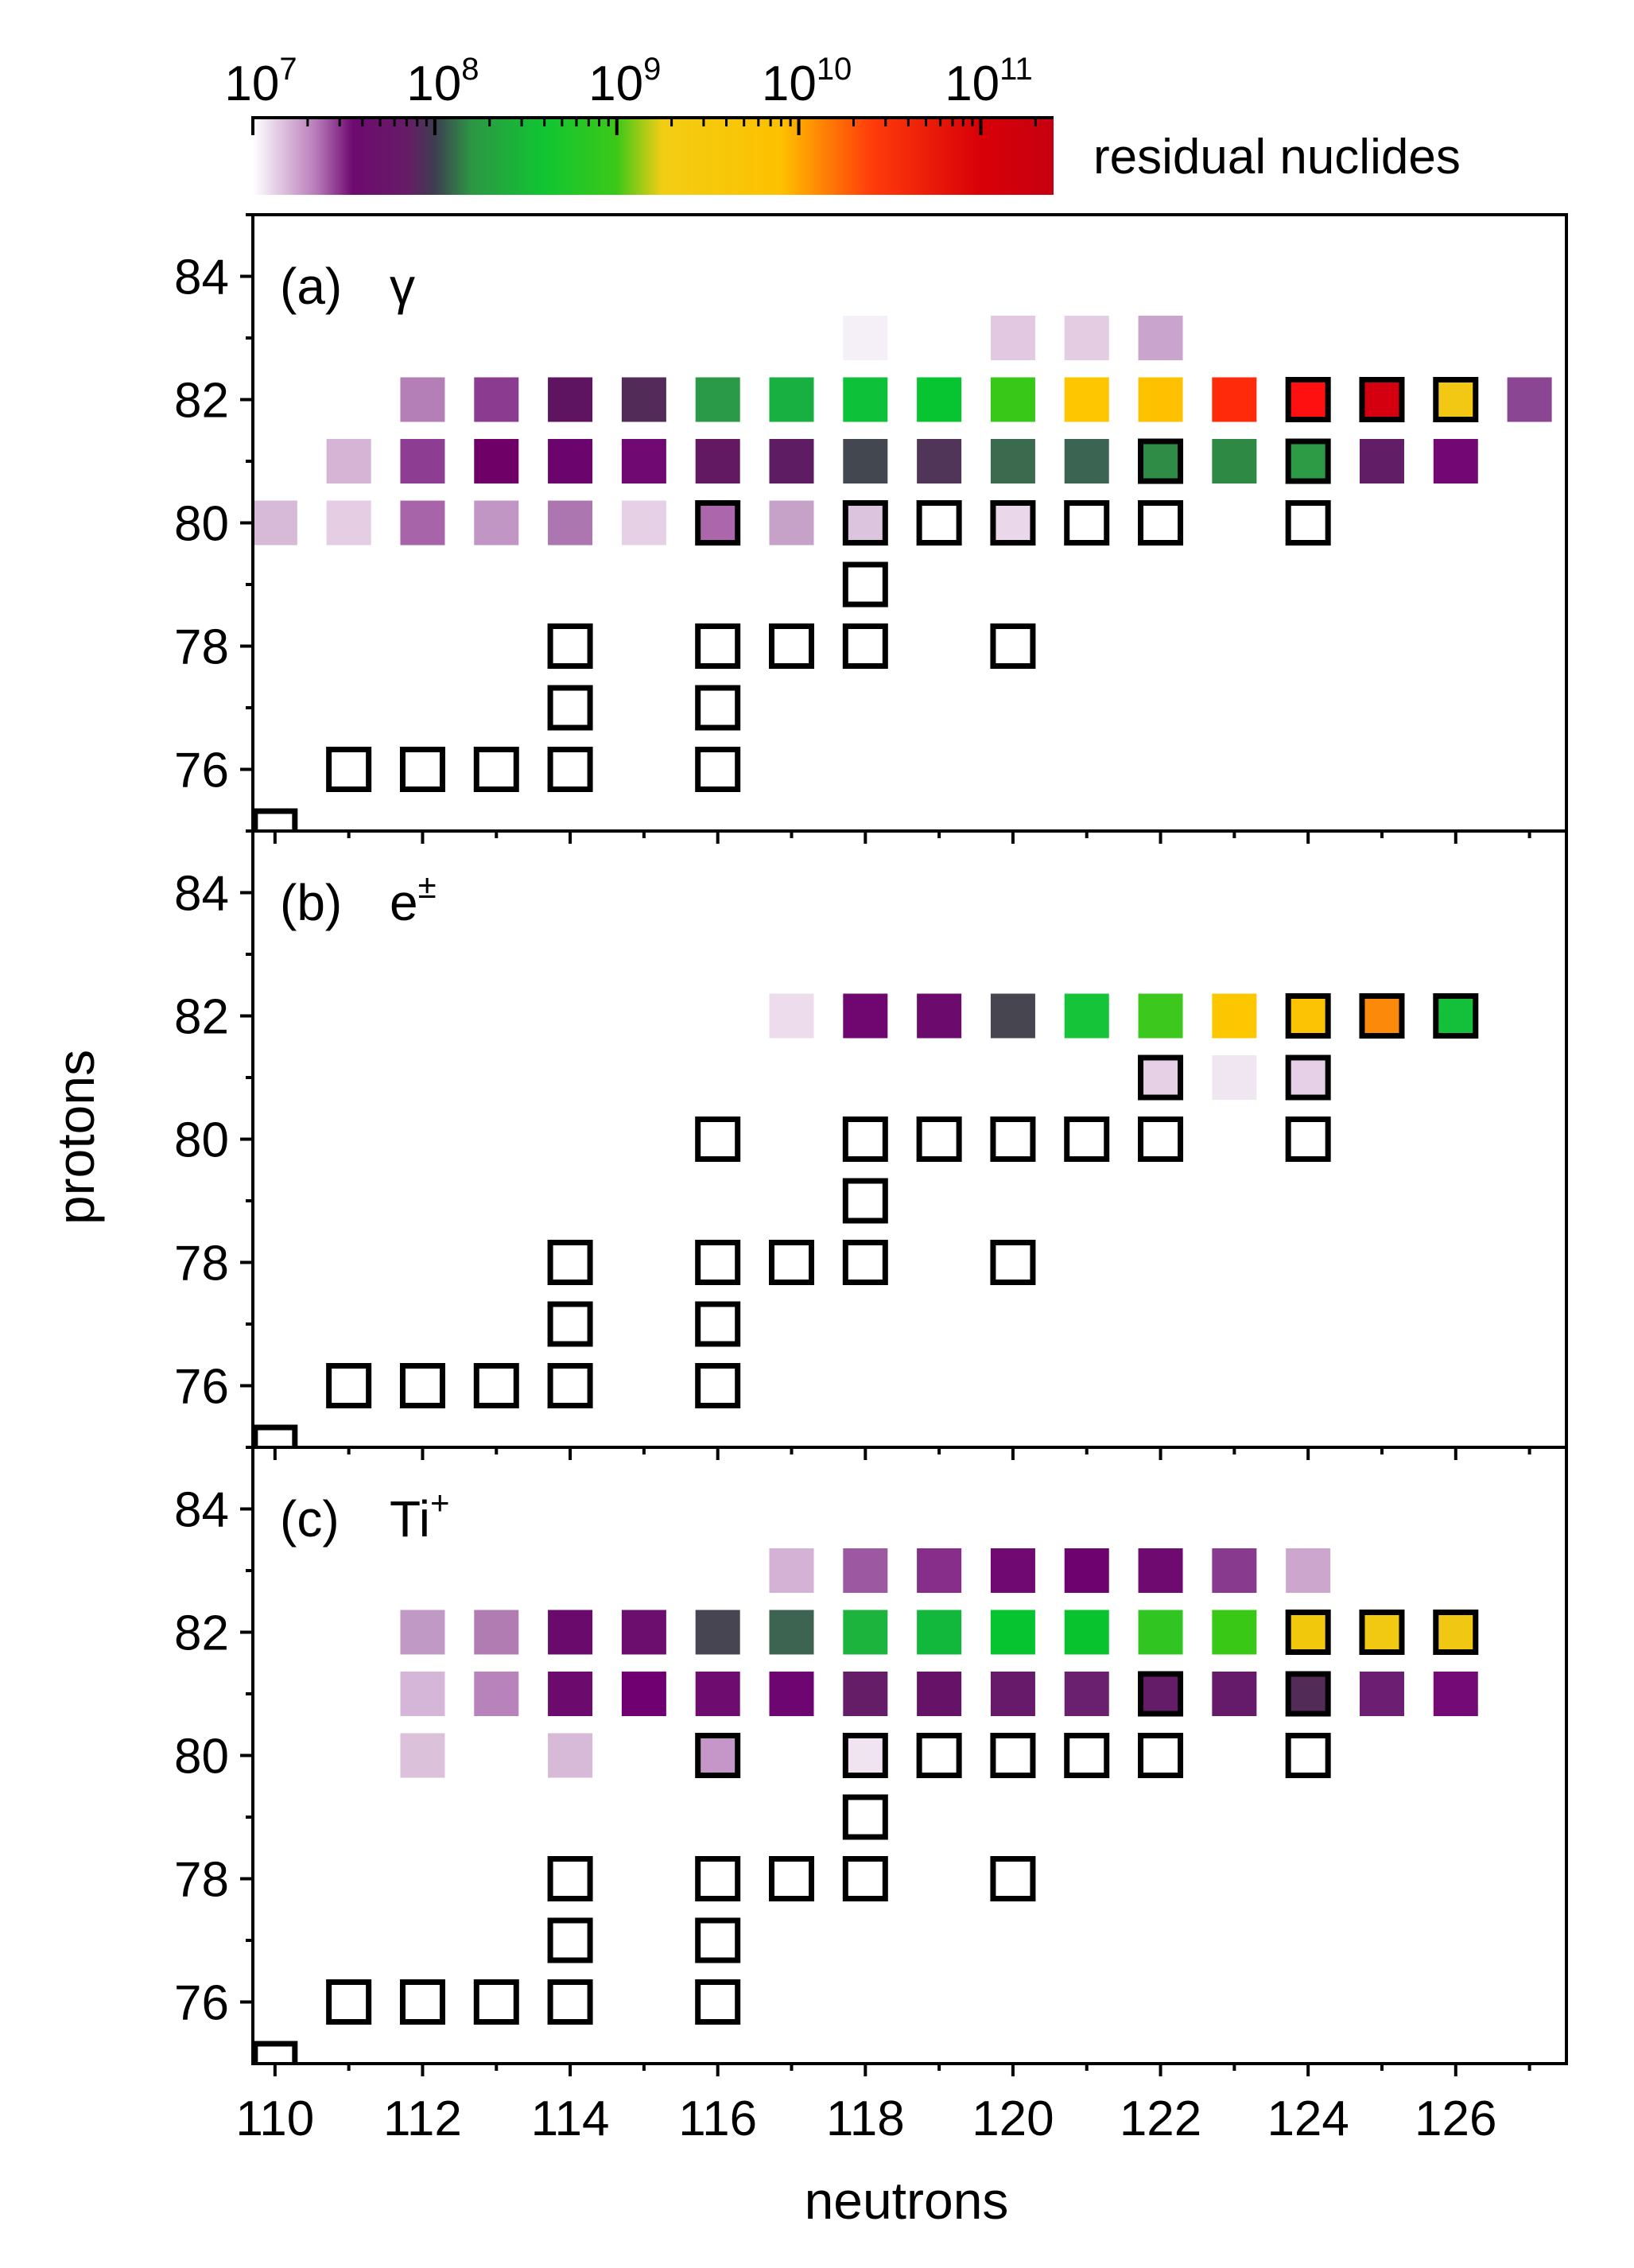 This screenshot has width=1634, height=2268. I want to click on colorbar-tick-label: 10⁸, so click(442, 81).